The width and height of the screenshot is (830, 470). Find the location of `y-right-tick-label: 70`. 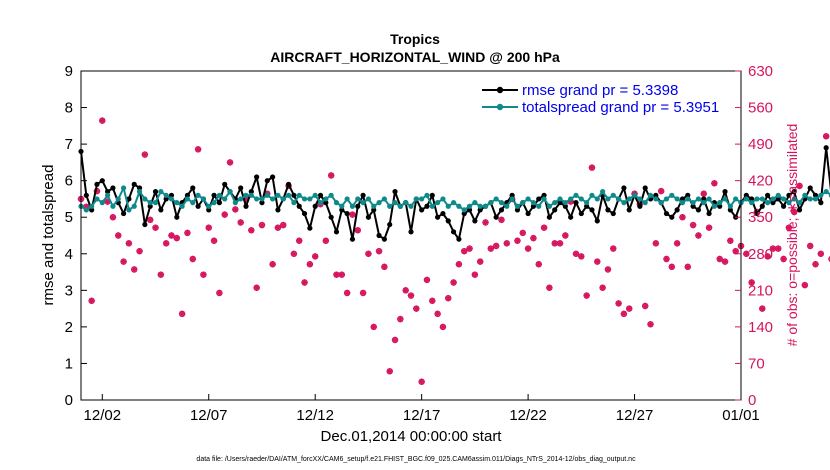

y-right-tick-label: 70 is located at coordinates (756, 363).